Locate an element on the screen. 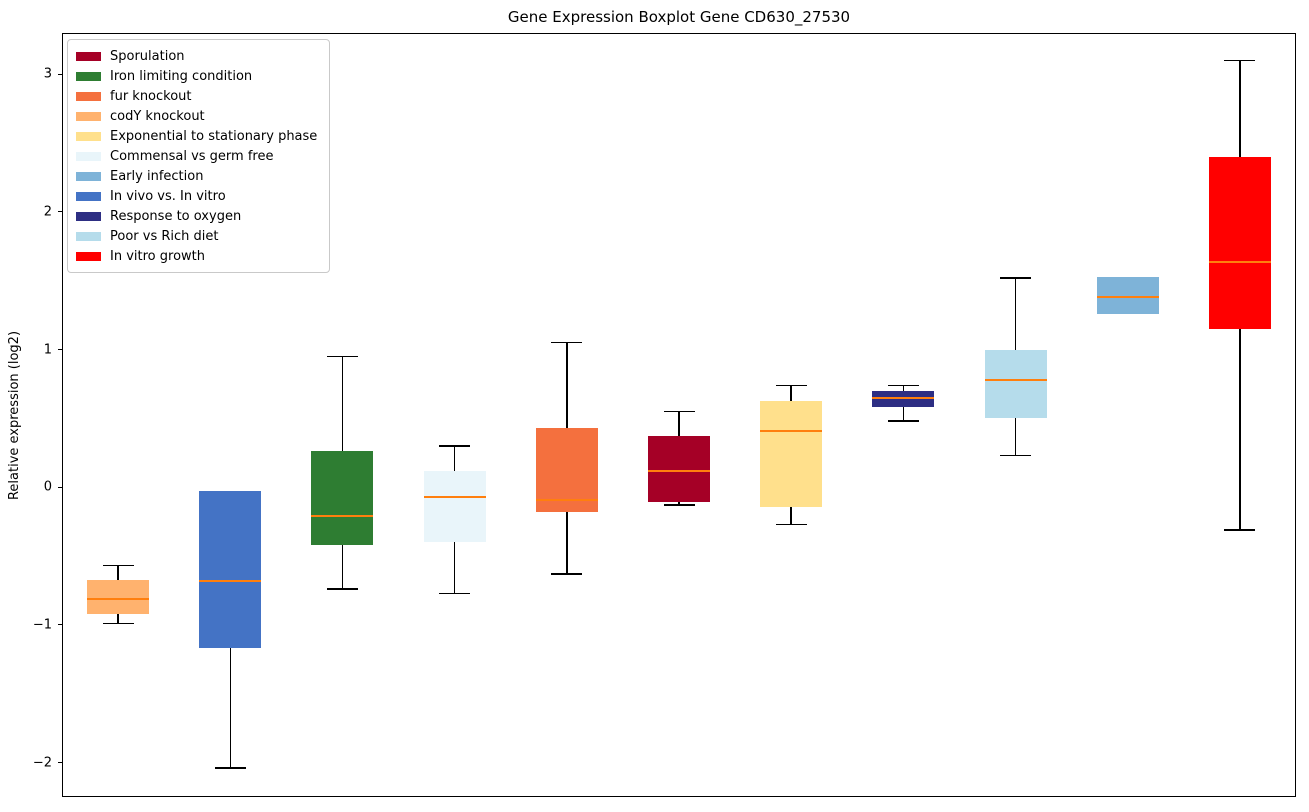 The image size is (1309, 812). y-tick-label: −2 is located at coordinates (42, 763).